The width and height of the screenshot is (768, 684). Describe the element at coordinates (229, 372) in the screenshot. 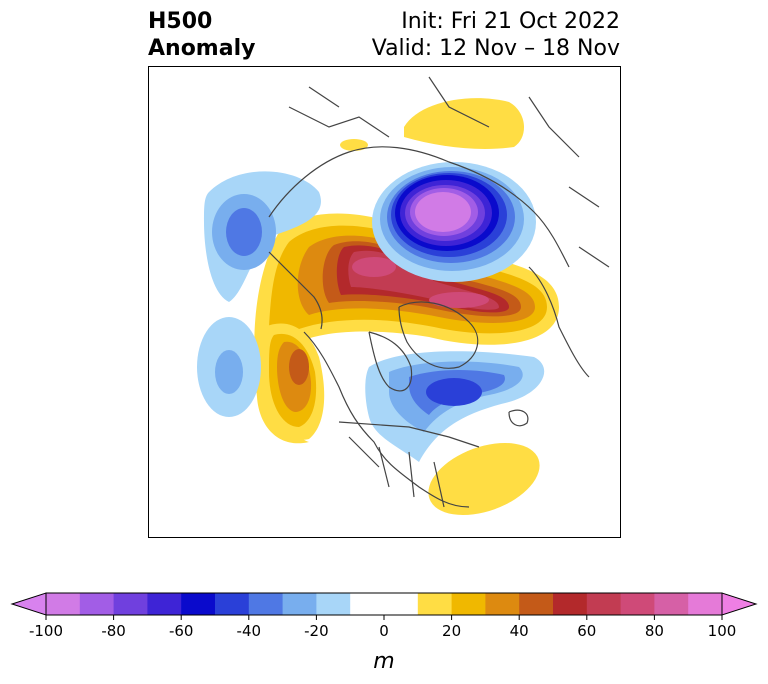

I see `midpacific-trough-inner` at that location.